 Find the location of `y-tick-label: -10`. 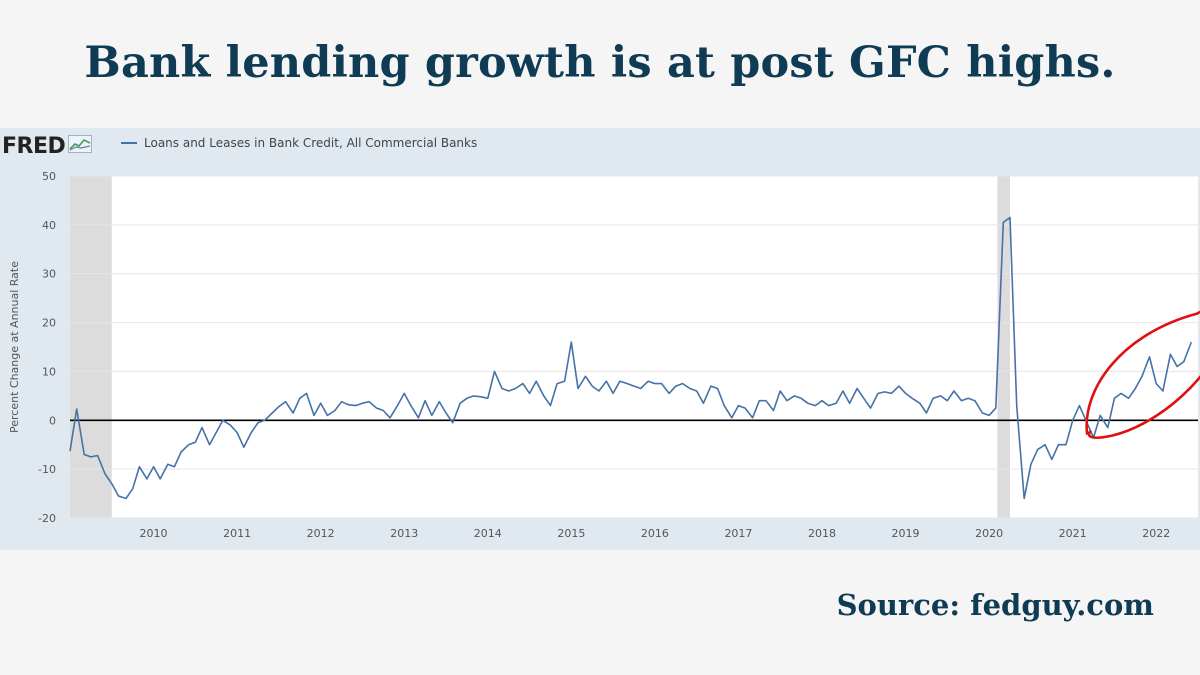

y-tick-label: -10 is located at coordinates (47, 469).